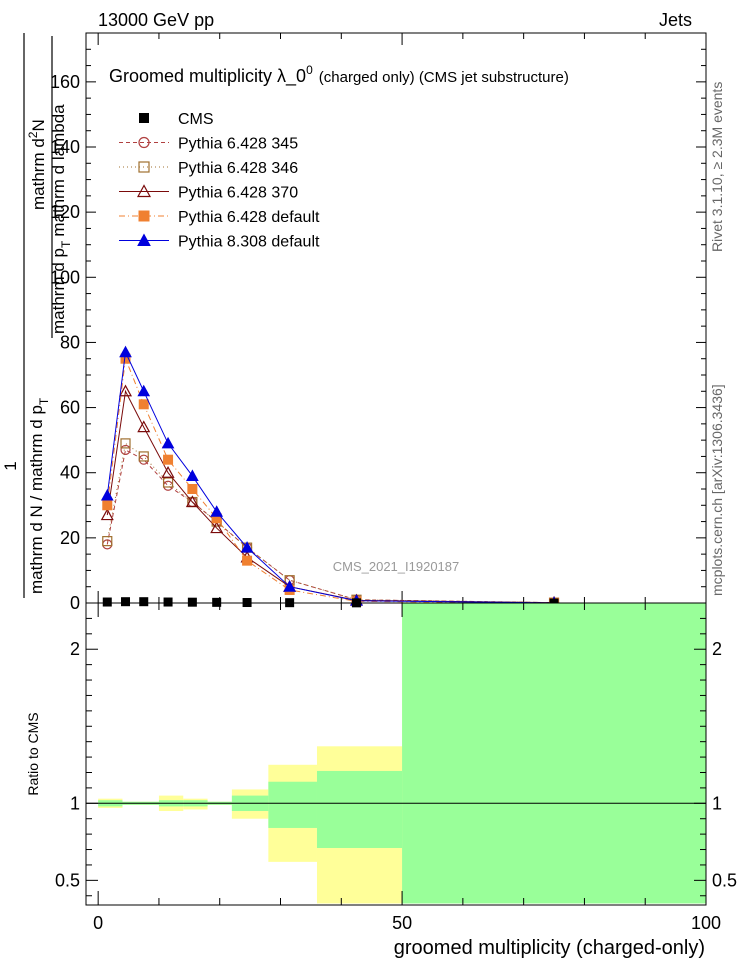  What do you see at coordinates (549, 948) in the screenshot?
I see `x-axis-label: groomed multiplicity (charged-only)` at bounding box center [549, 948].